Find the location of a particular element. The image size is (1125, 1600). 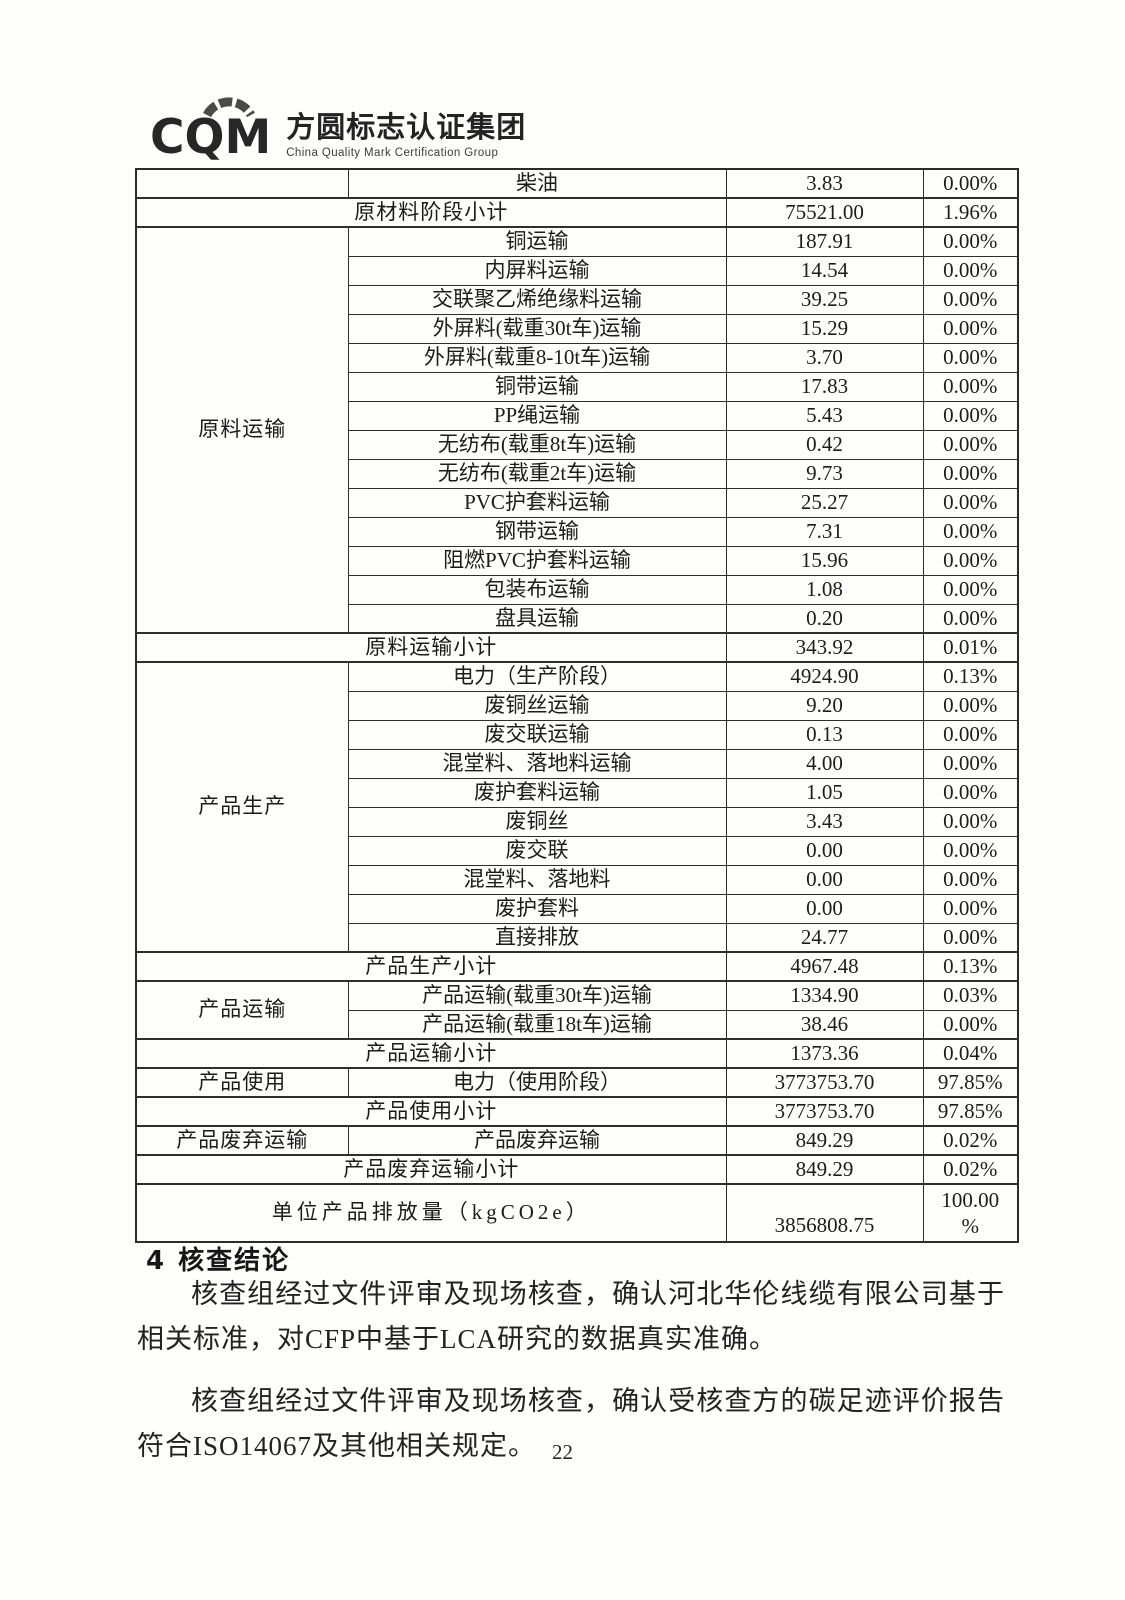

group-cell: 产品使用 is located at coordinates (242, 1082).